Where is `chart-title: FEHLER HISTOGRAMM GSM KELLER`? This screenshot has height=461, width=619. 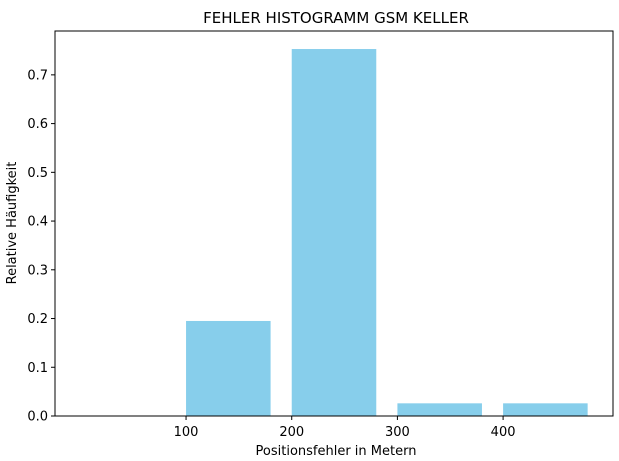 chart-title: FEHLER HISTOGRAMM GSM KELLER is located at coordinates (336, 18).